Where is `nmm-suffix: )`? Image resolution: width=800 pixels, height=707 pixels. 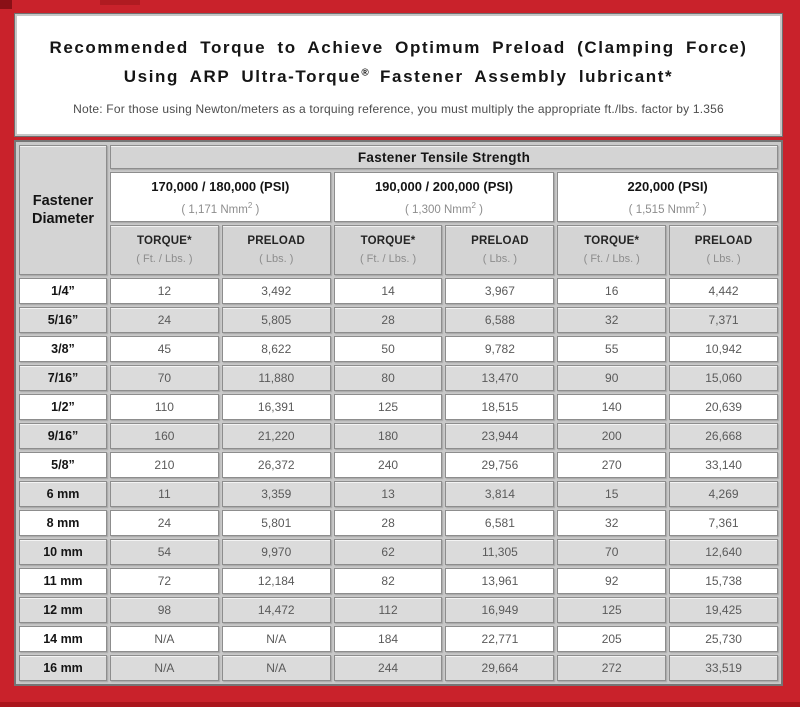 nmm-suffix: ) is located at coordinates (479, 209).